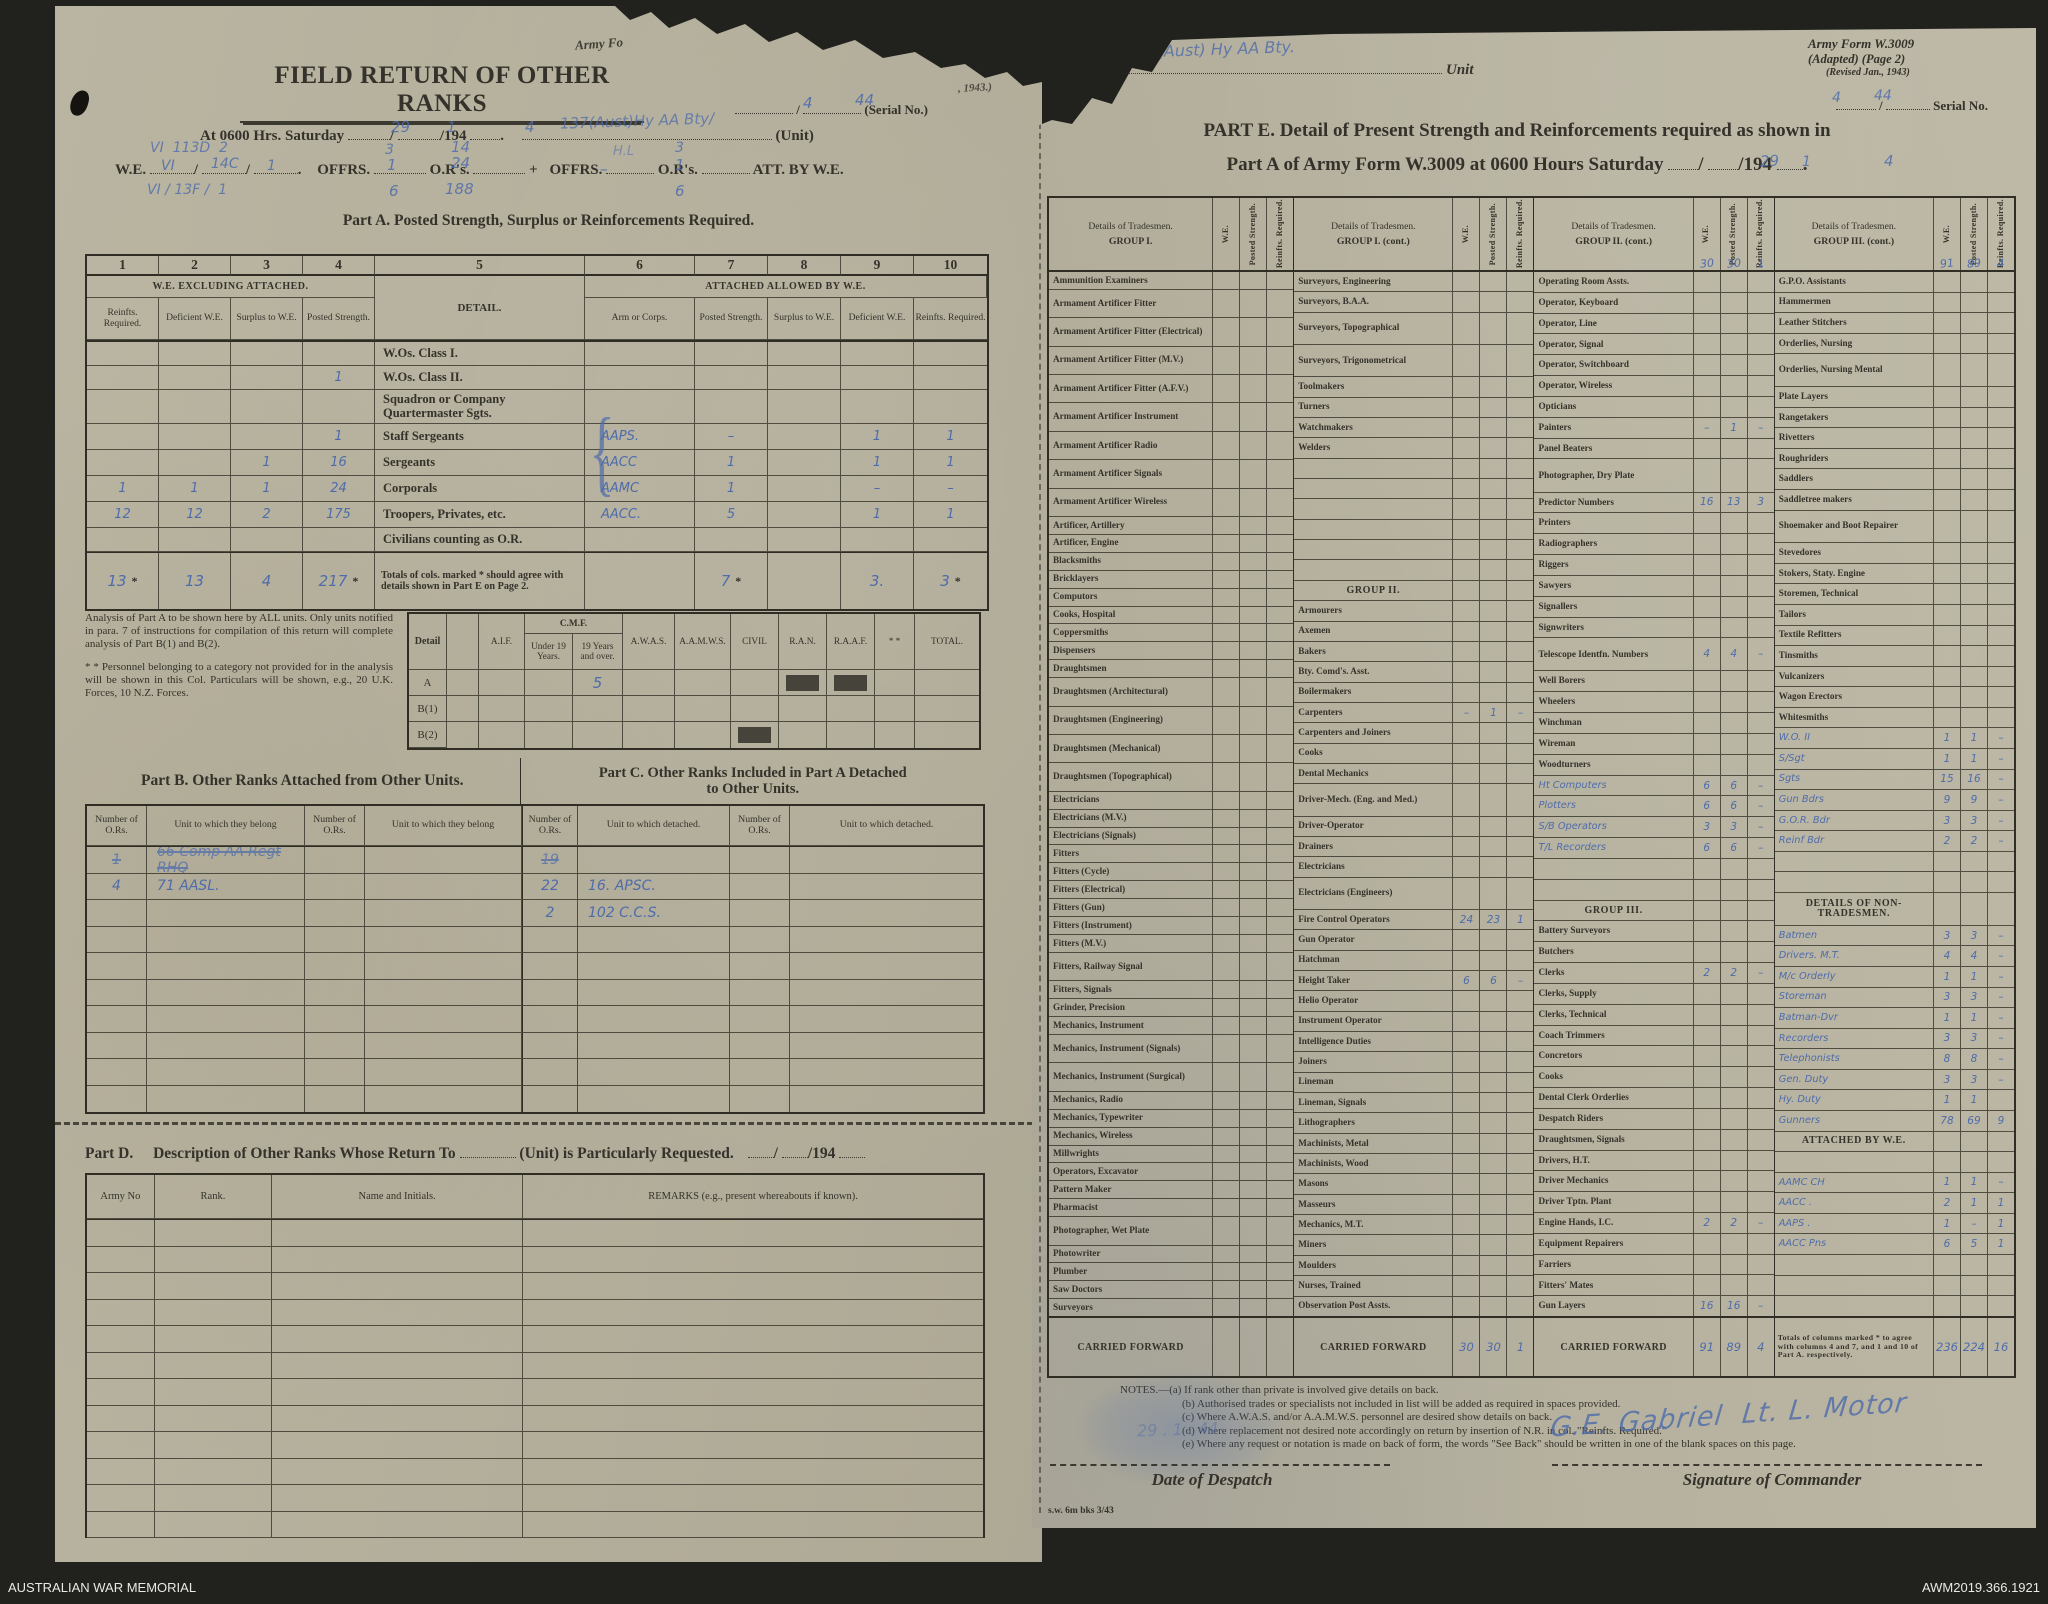 This screenshot has width=2048, height=1604. I want to click on table-row: Lineman, so click(1414, 1083).